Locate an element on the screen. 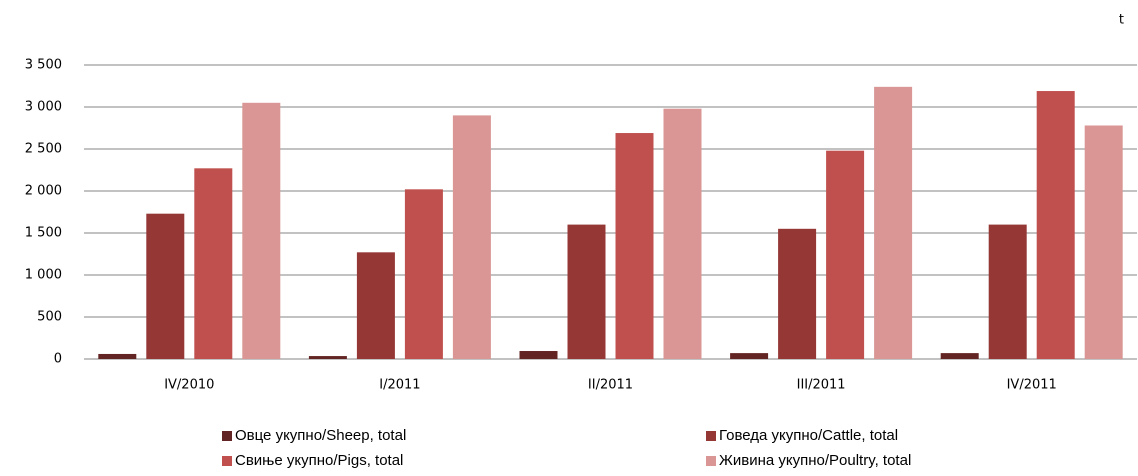 The height and width of the screenshot is (476, 1138). x-tick-label: III/2011 is located at coordinates (821, 385).